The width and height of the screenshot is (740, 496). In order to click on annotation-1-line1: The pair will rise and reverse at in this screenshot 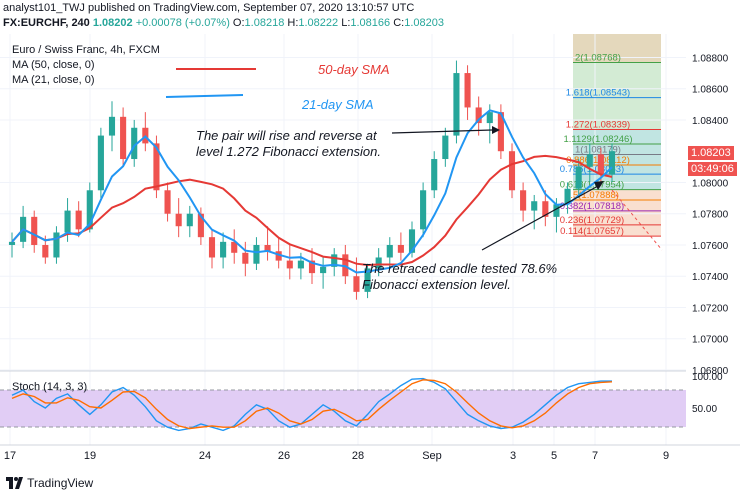, I will do `click(286, 135)`.